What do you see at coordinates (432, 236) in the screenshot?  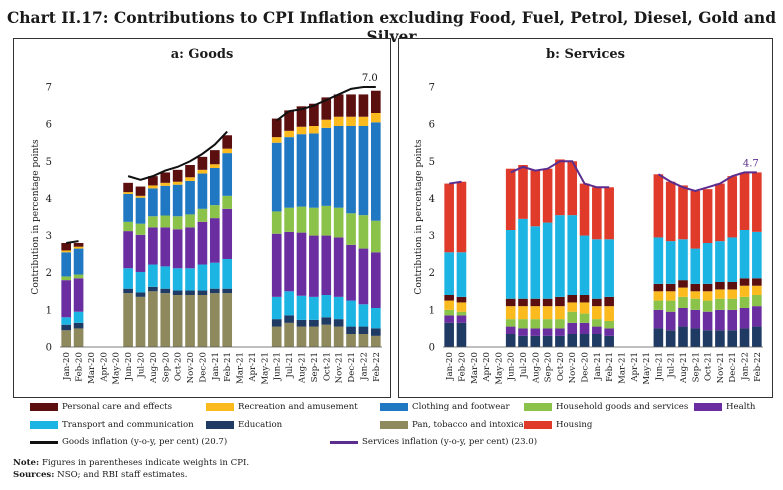 I see `y-tick-label: 3` at bounding box center [432, 236].